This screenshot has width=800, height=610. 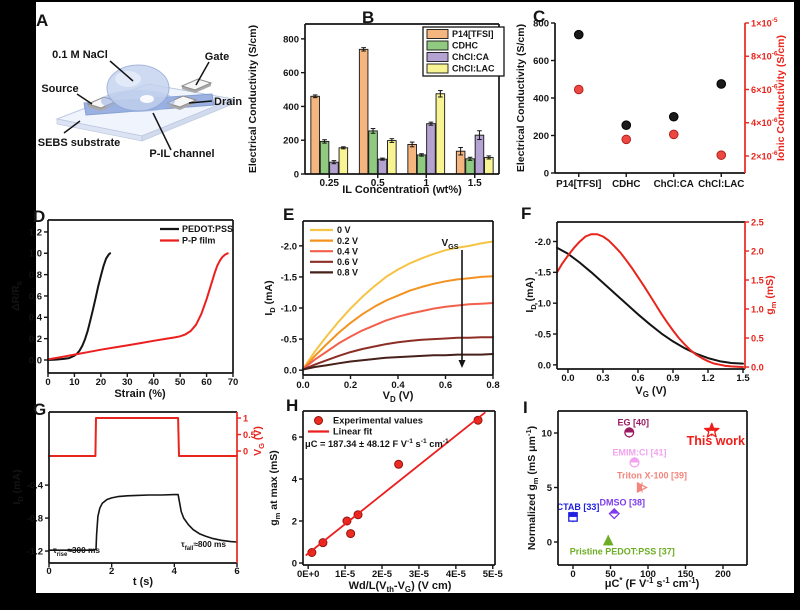 What do you see at coordinates (543, 242) in the screenshot?
I see `y-tick-label: -2.0` at bounding box center [543, 242].